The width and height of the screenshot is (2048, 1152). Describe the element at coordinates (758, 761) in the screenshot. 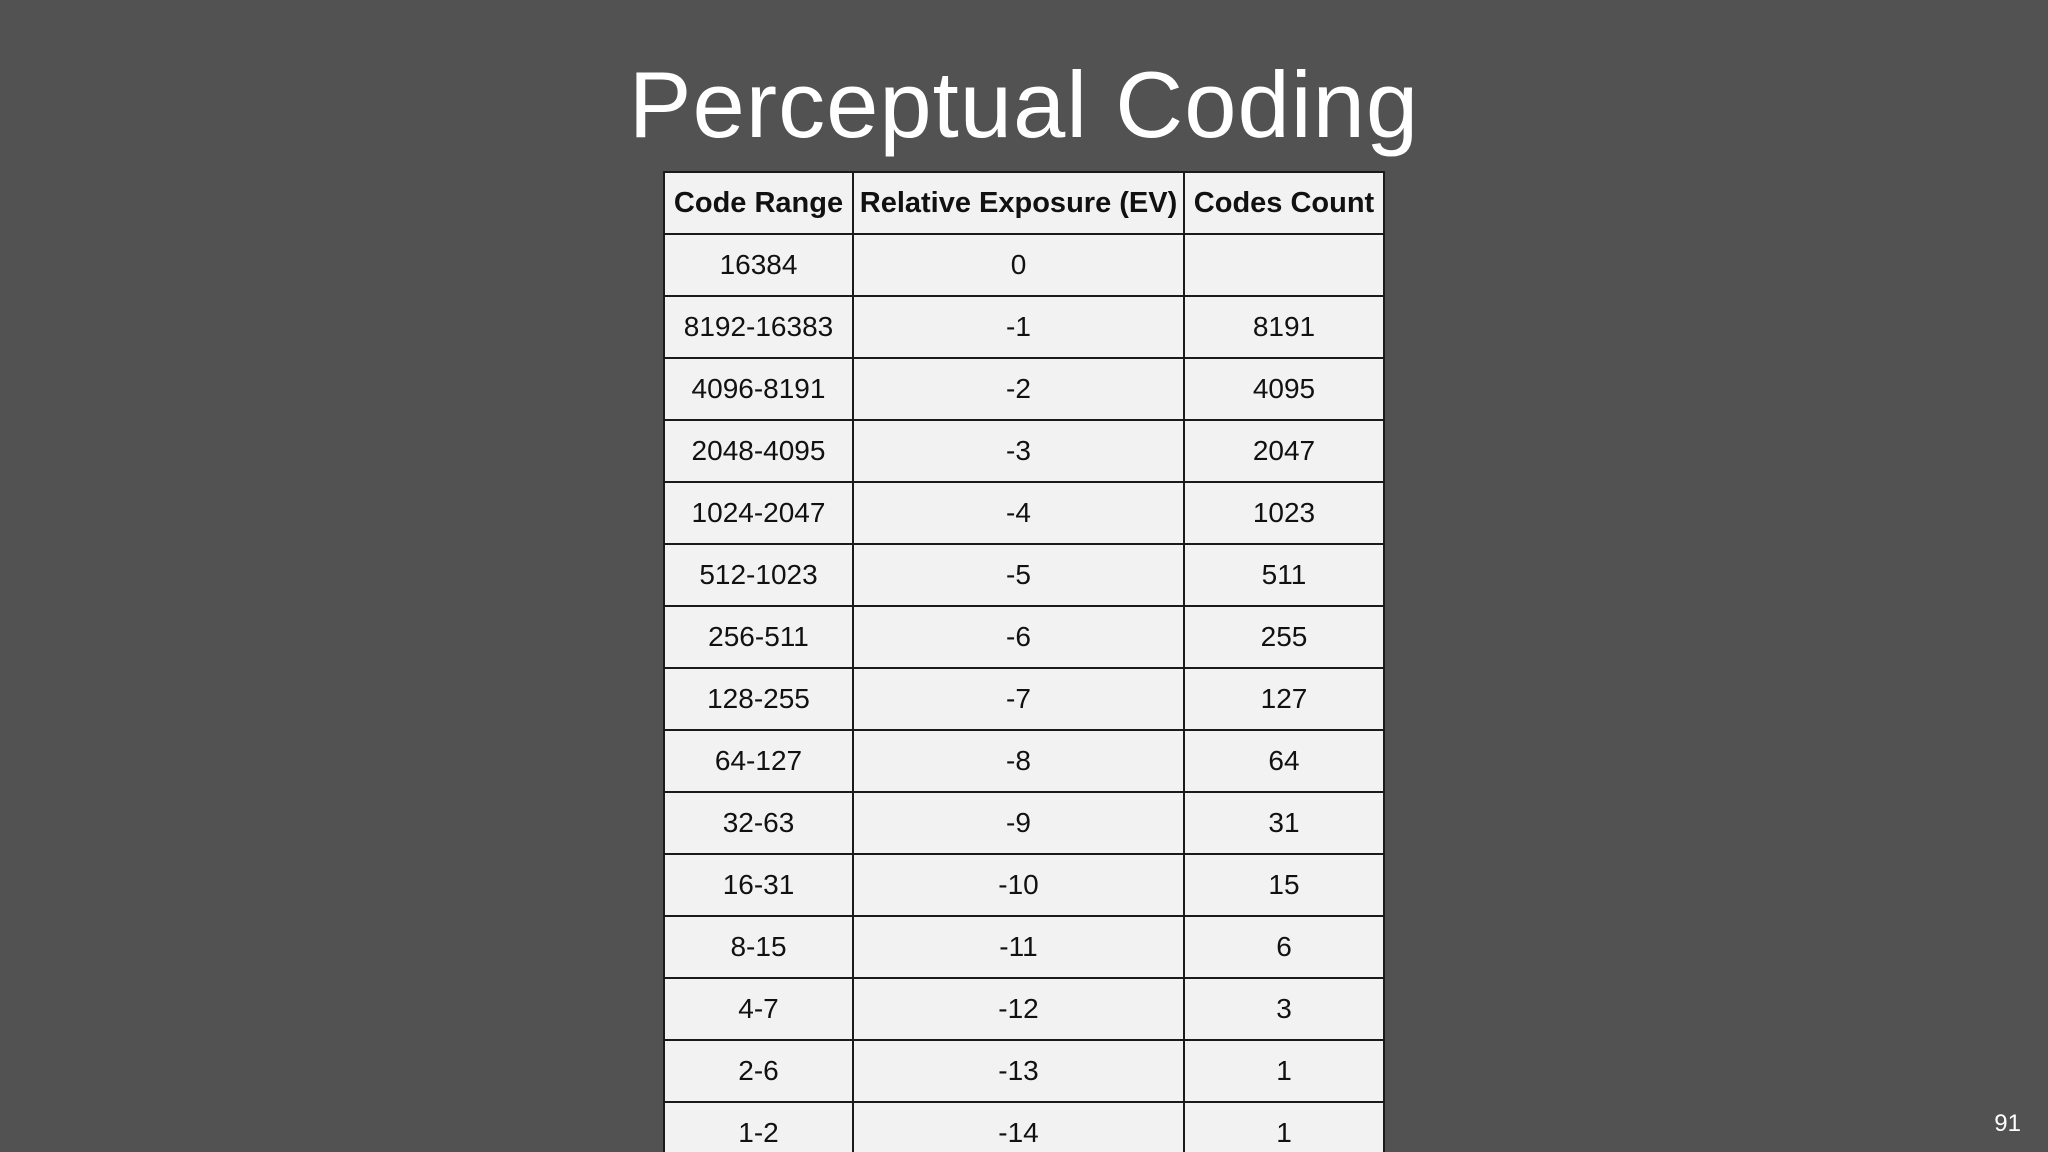

I see `cell-code-range: 64-127` at that location.